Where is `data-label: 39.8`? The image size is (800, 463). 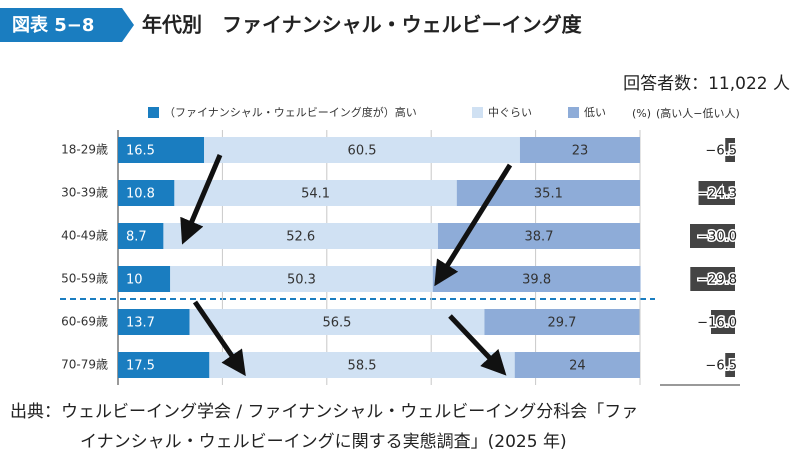
data-label: 39.8 is located at coordinates (536, 280).